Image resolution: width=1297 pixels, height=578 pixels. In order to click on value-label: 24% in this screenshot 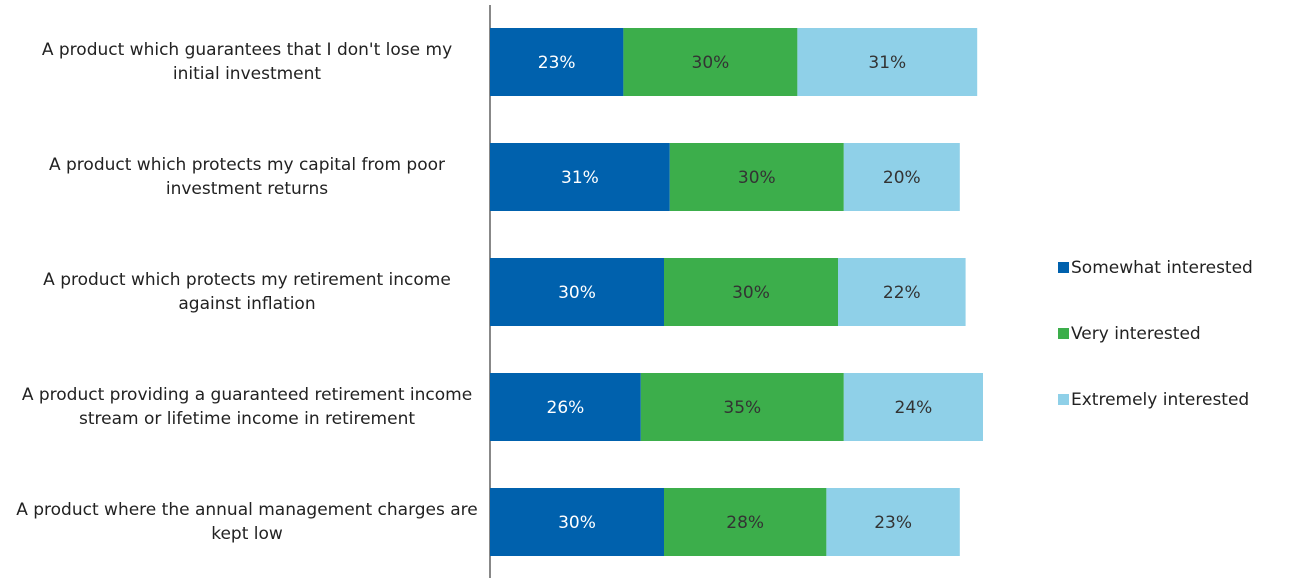, I will do `click(914, 408)`.